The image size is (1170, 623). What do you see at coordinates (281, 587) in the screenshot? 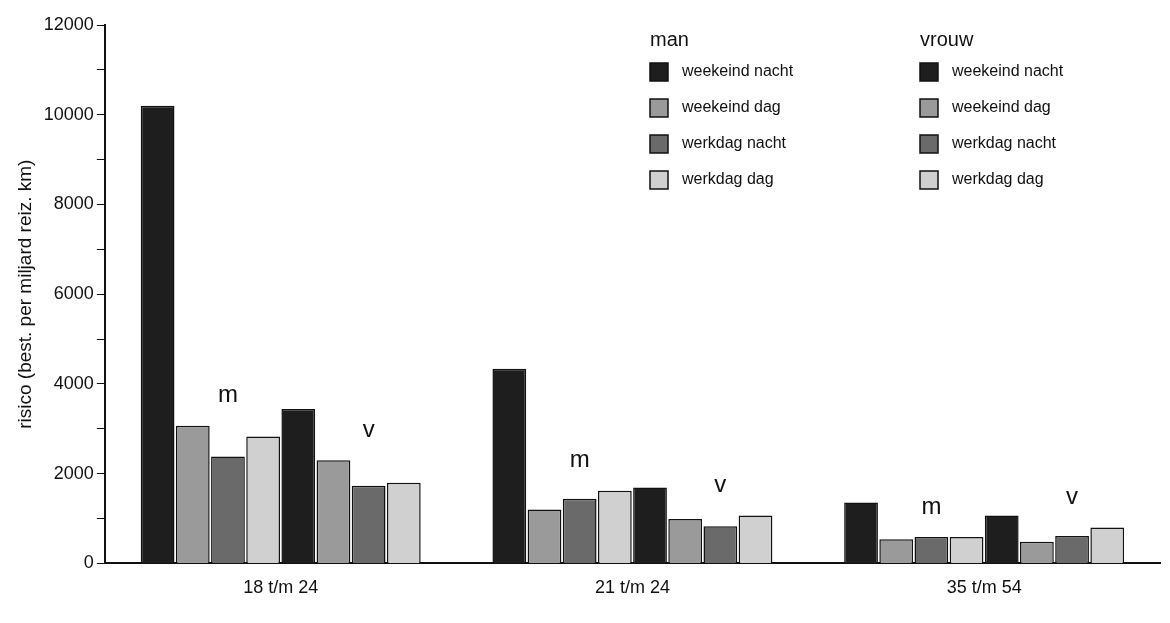
I see `x-tick-label: 18 t/m 24` at bounding box center [281, 587].